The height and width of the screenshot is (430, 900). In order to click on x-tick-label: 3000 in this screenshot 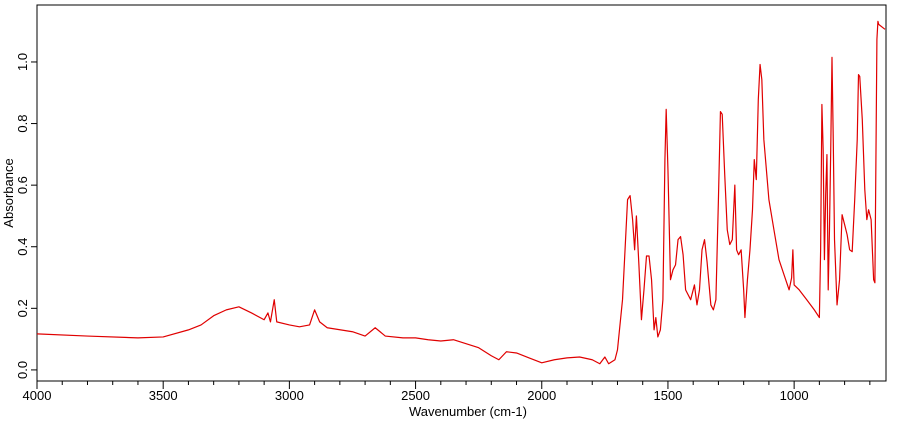, I will do `click(289, 395)`.